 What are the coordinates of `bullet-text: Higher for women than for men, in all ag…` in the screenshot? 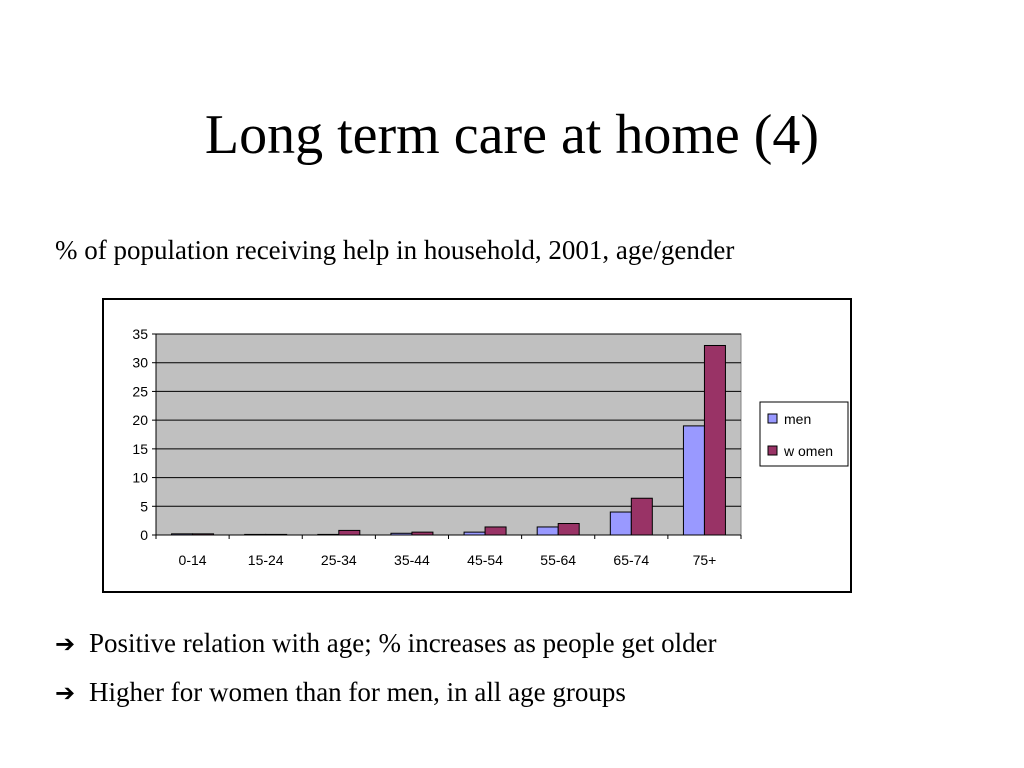 It's located at (357, 692).